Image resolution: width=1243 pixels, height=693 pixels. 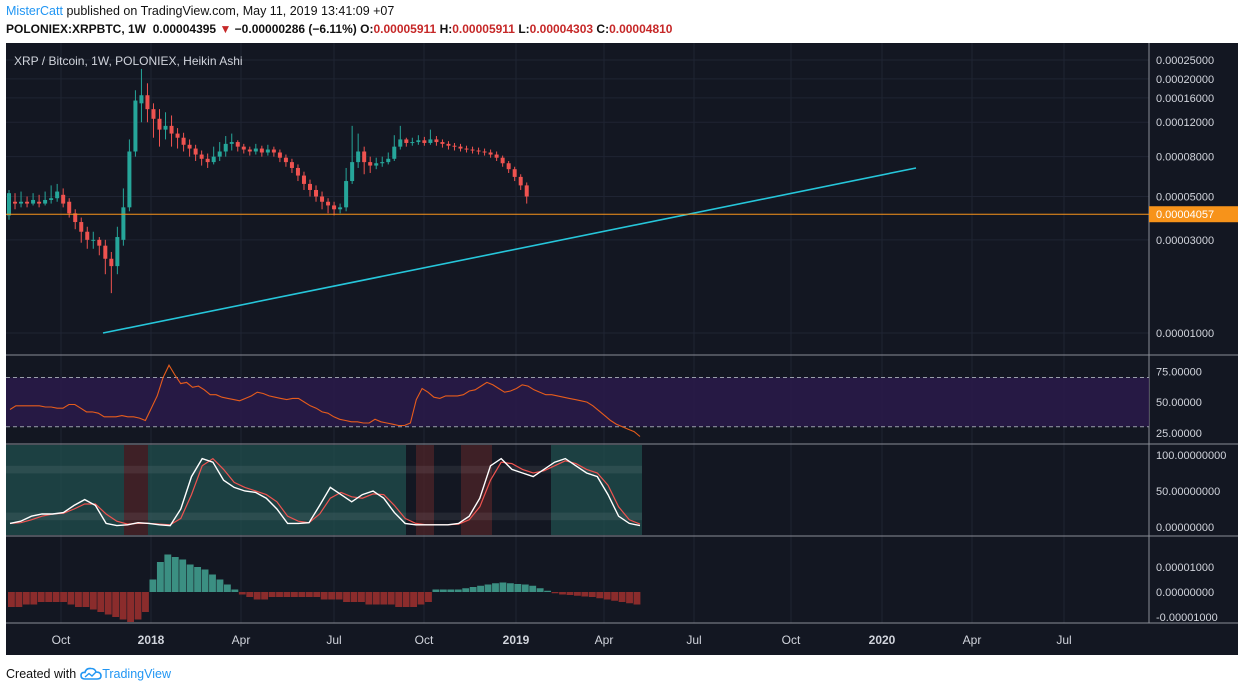 What do you see at coordinates (1191, 456) in the screenshot?
I see `stoch-tick-label: 100.00000000` at bounding box center [1191, 456].